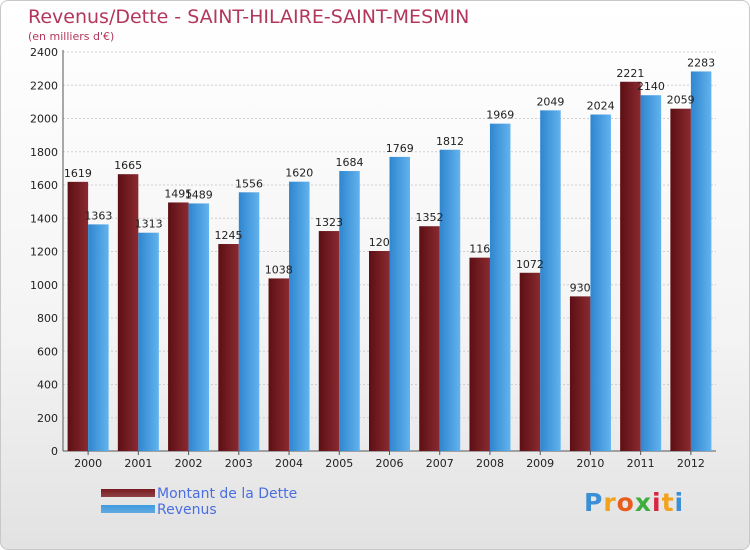 Image resolution: width=750 pixels, height=550 pixels. I want to click on data-label-dette: 1072, so click(530, 264).